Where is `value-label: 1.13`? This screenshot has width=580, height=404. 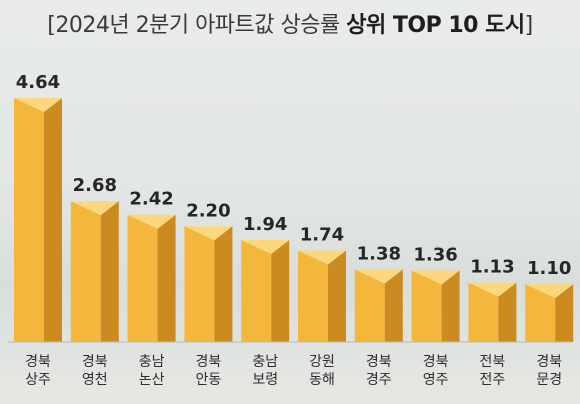
value-label: 1.13 is located at coordinates (492, 267).